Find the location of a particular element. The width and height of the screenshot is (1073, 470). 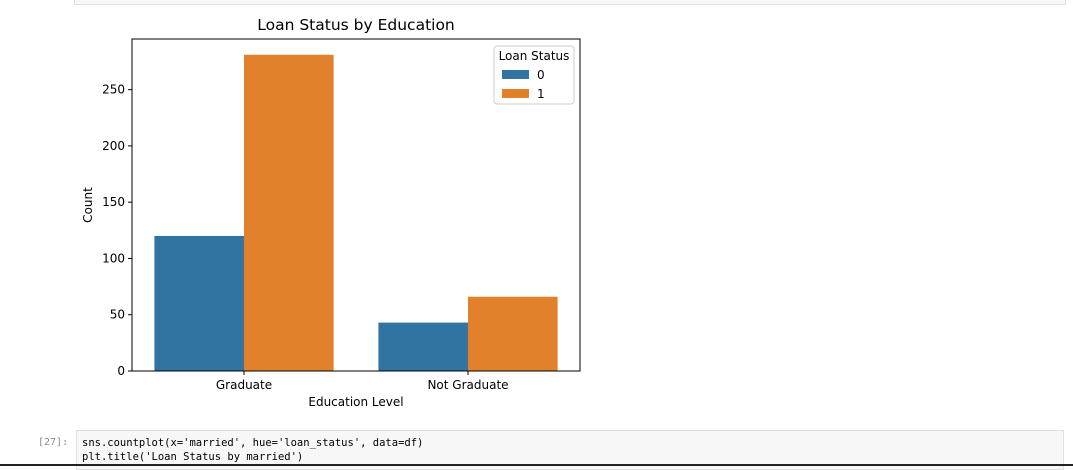

x-tick-label: Graduate is located at coordinates (244, 385).